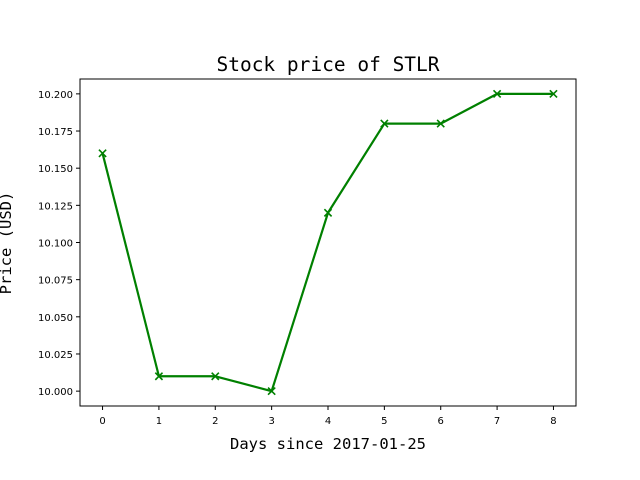  What do you see at coordinates (55, 132) in the screenshot?
I see `y-tick-label: 10.175` at bounding box center [55, 132].